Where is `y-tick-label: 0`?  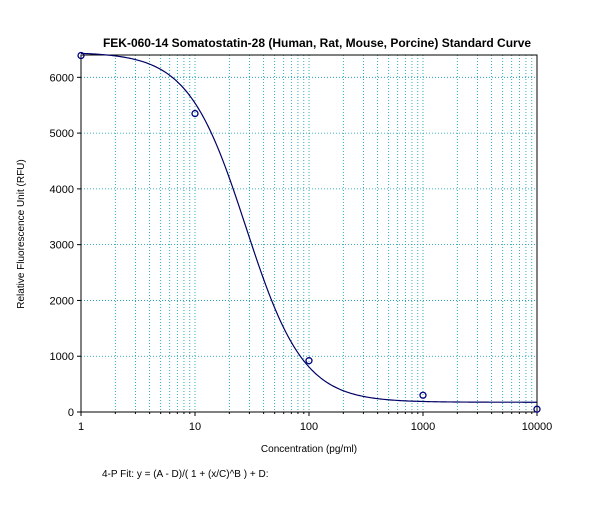
y-tick-label: 0 is located at coordinates (71, 413).